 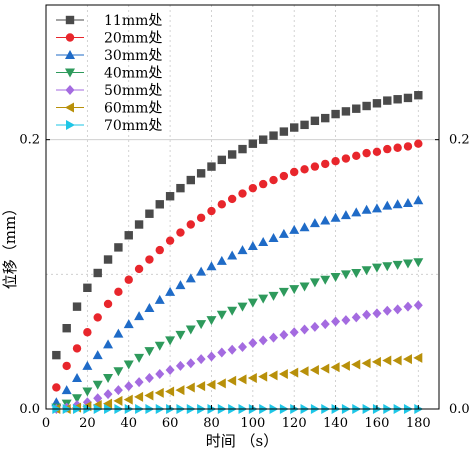 I want to click on x-tick-label: 140, so click(x=335, y=423).